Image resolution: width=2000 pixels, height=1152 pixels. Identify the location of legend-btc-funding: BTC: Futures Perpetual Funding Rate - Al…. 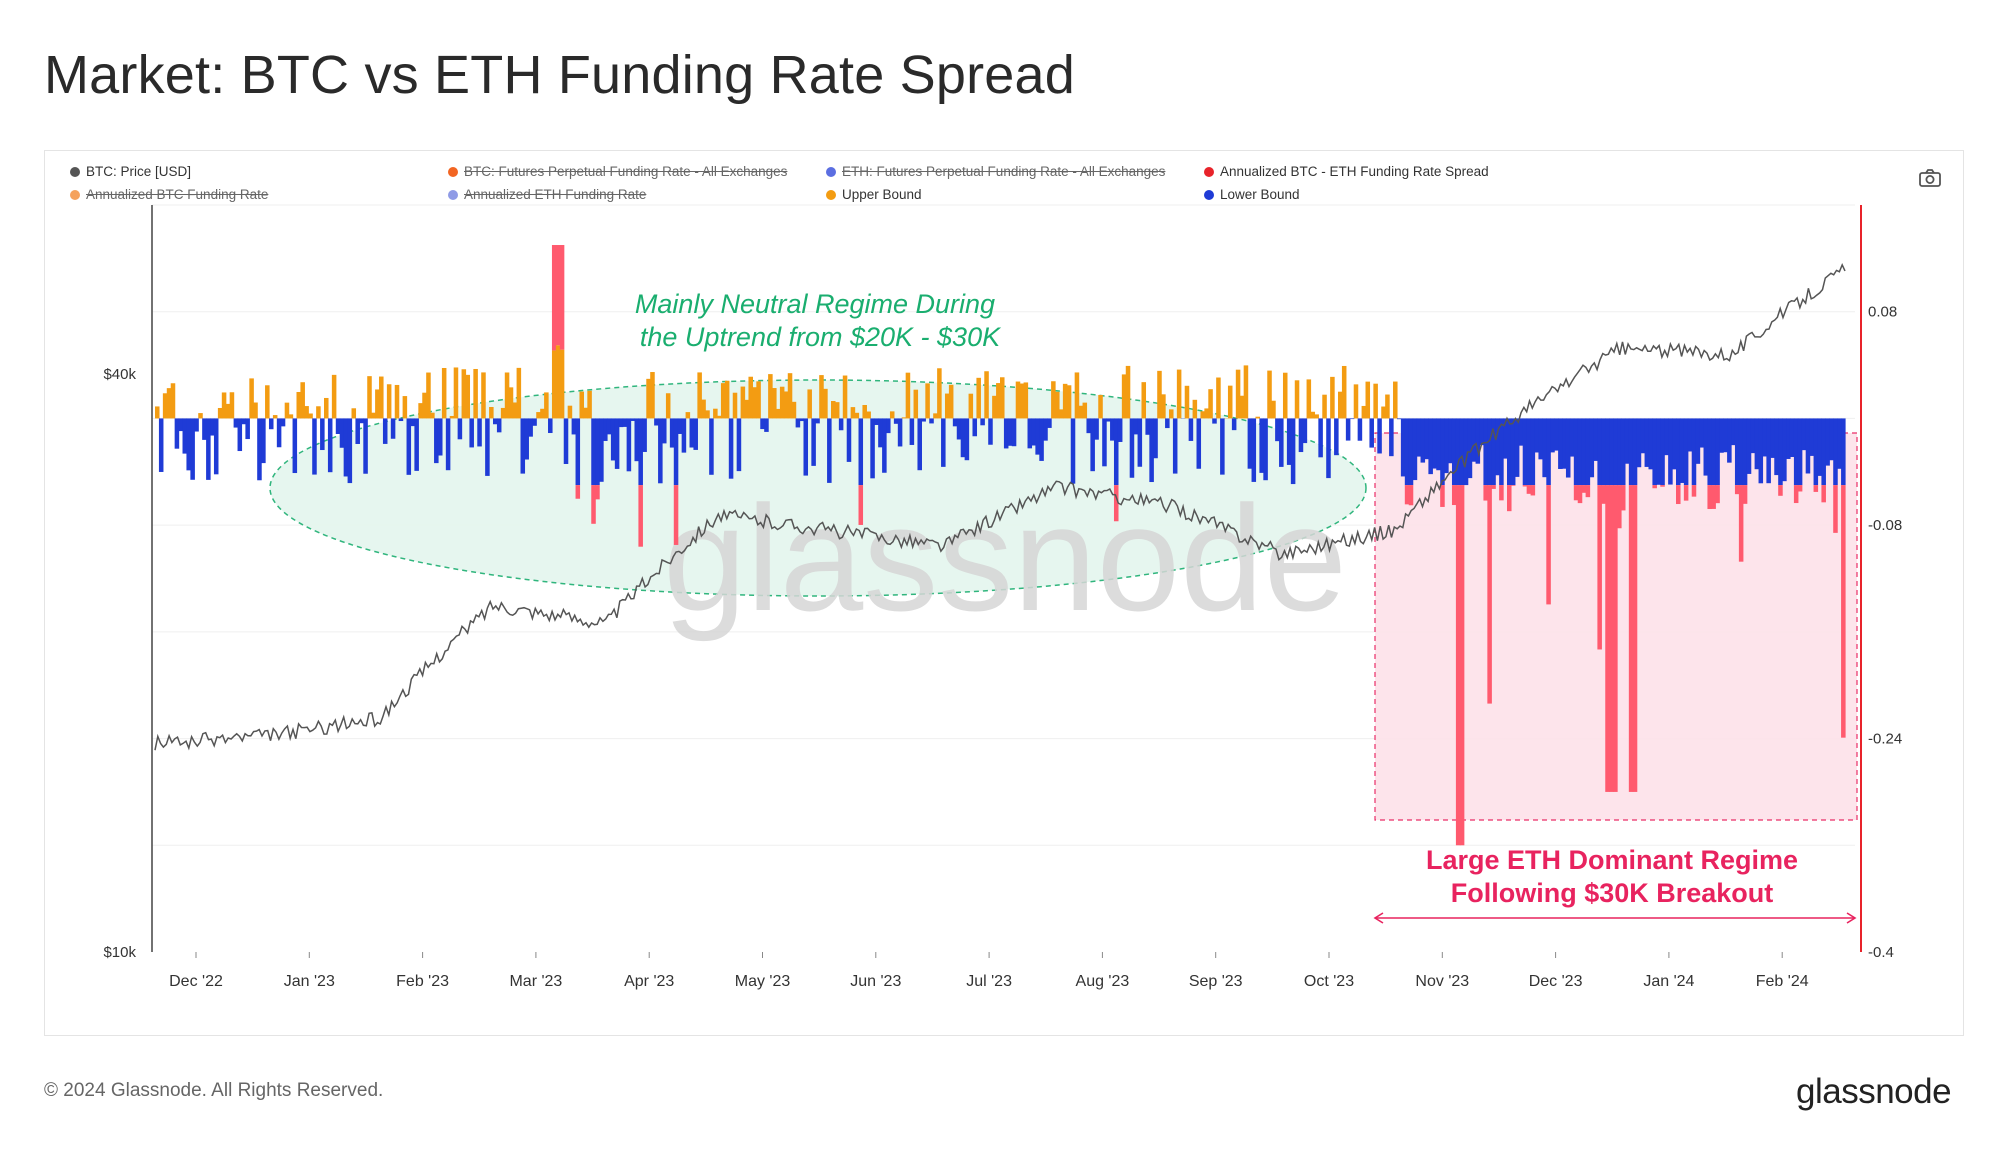
(617, 171).